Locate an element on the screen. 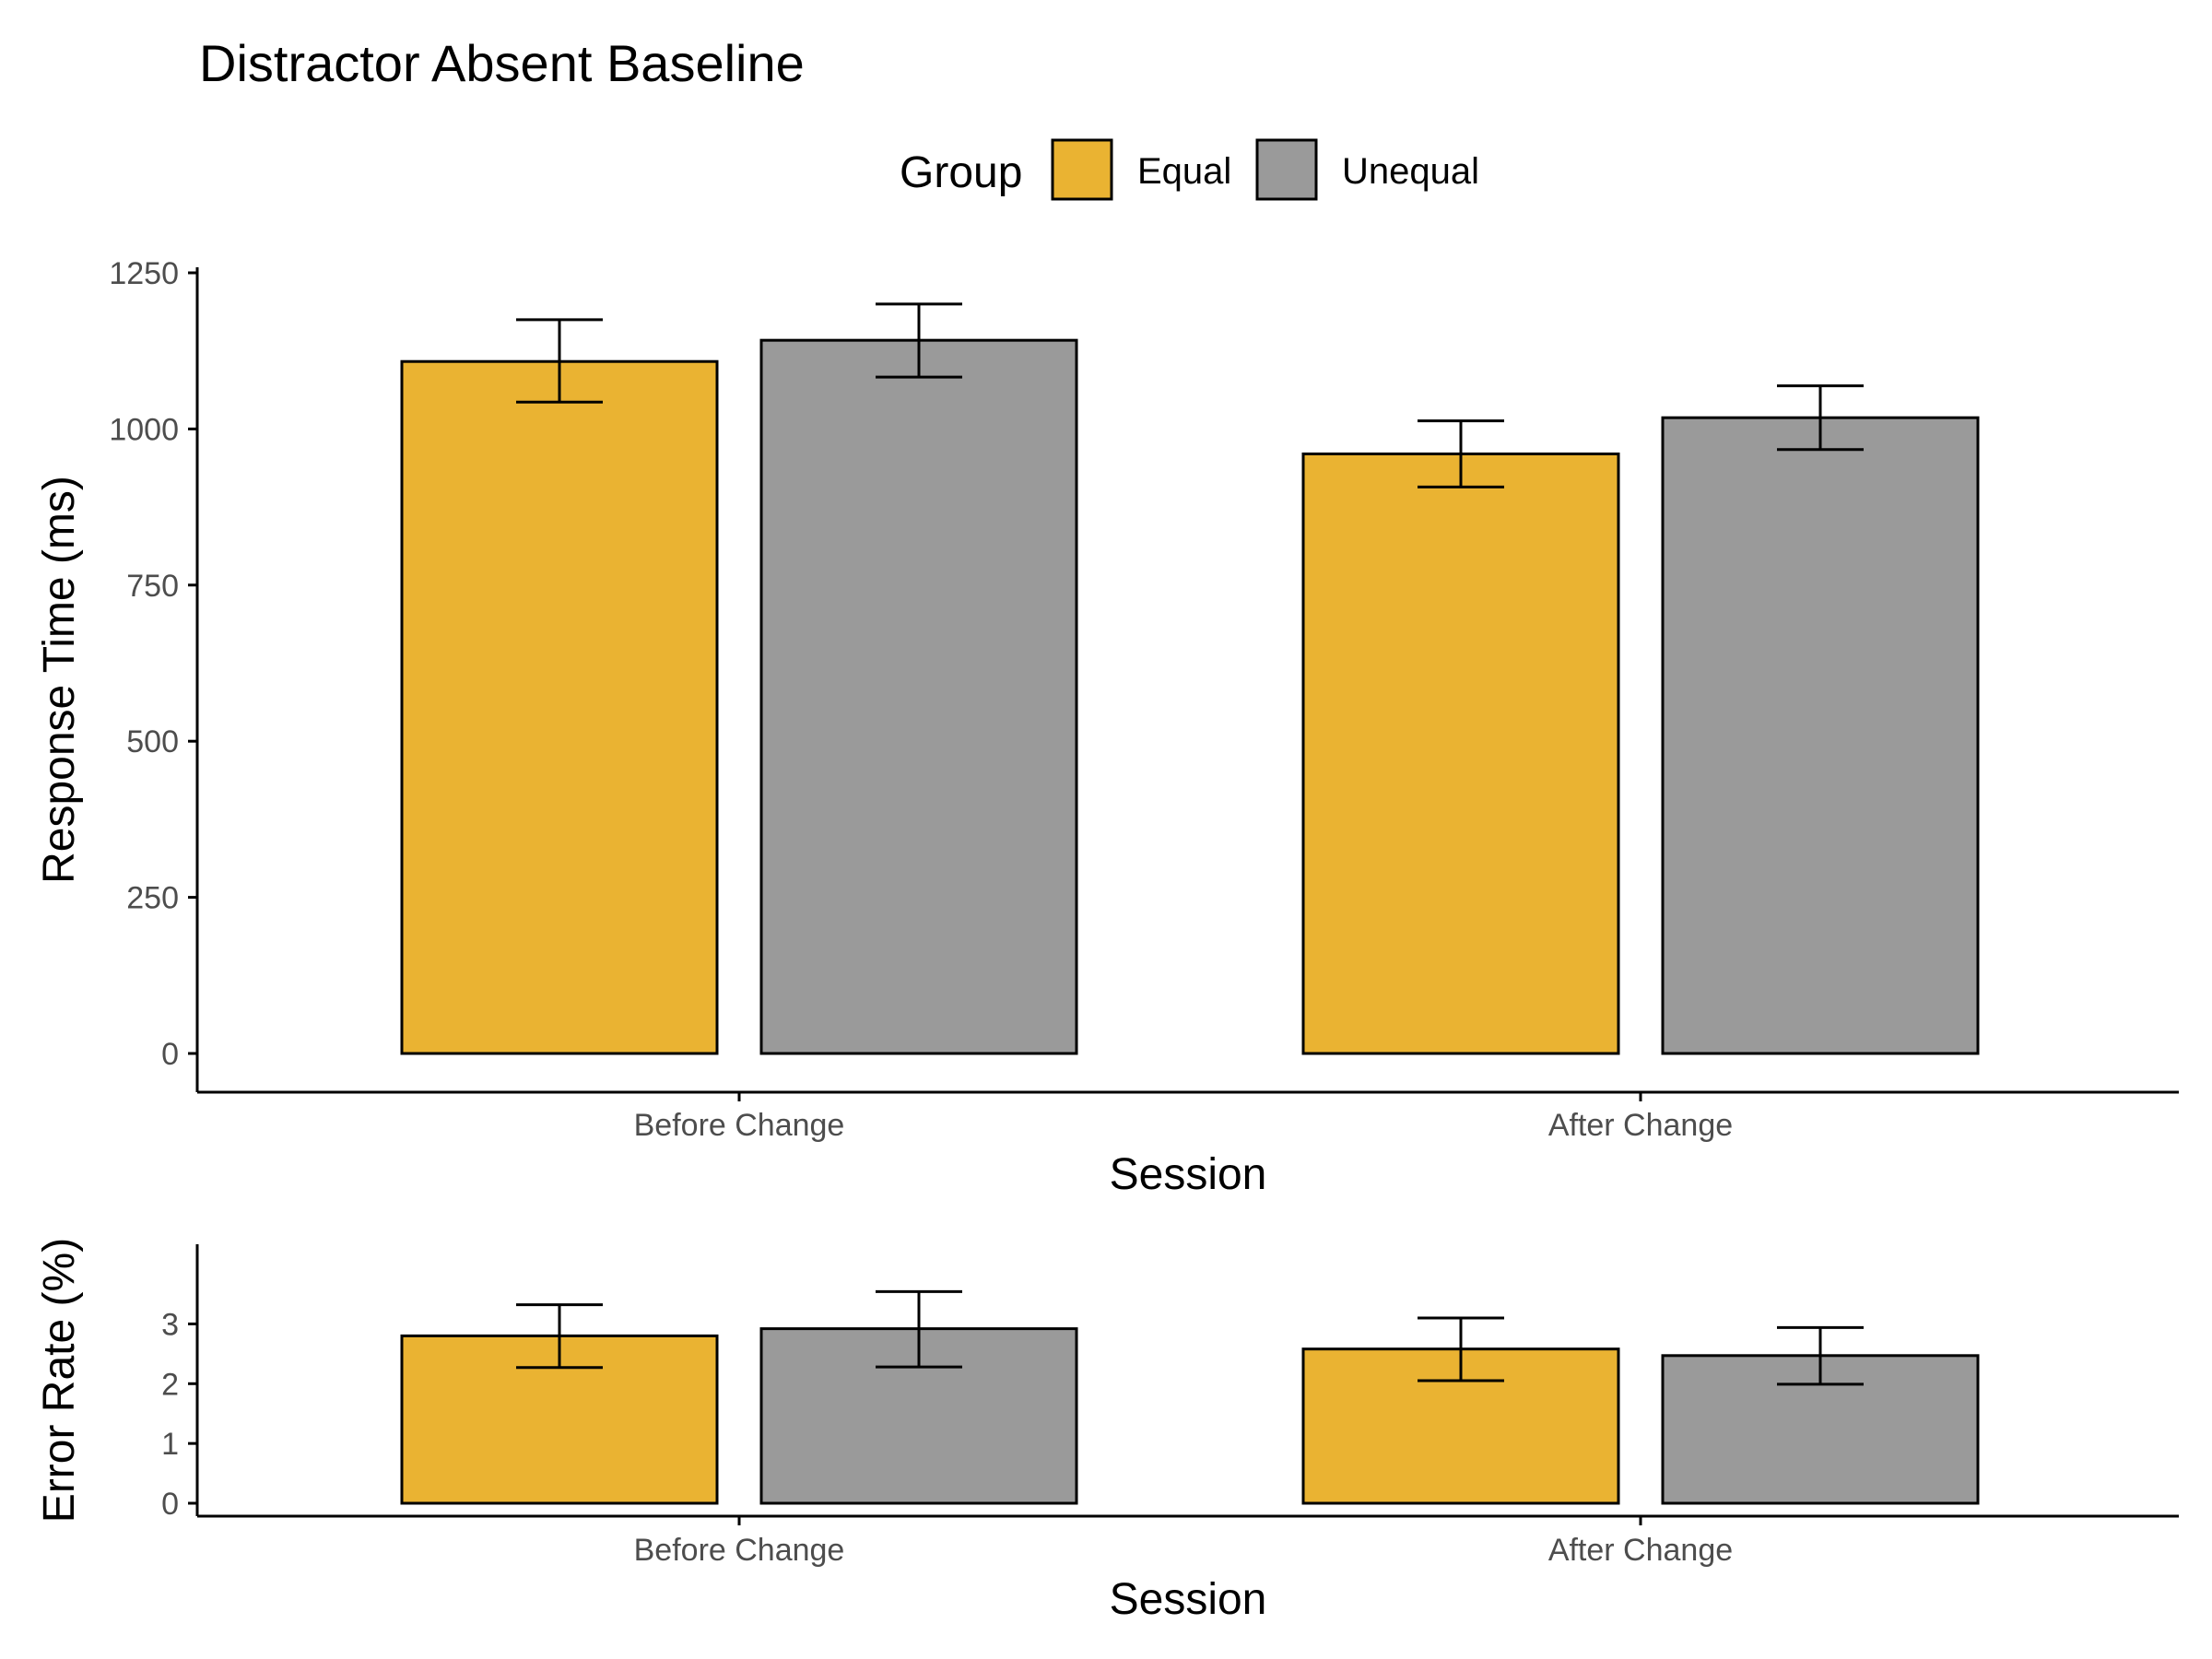 The image size is (2212, 1659). y-tick-label: 1000 is located at coordinates (144, 429).